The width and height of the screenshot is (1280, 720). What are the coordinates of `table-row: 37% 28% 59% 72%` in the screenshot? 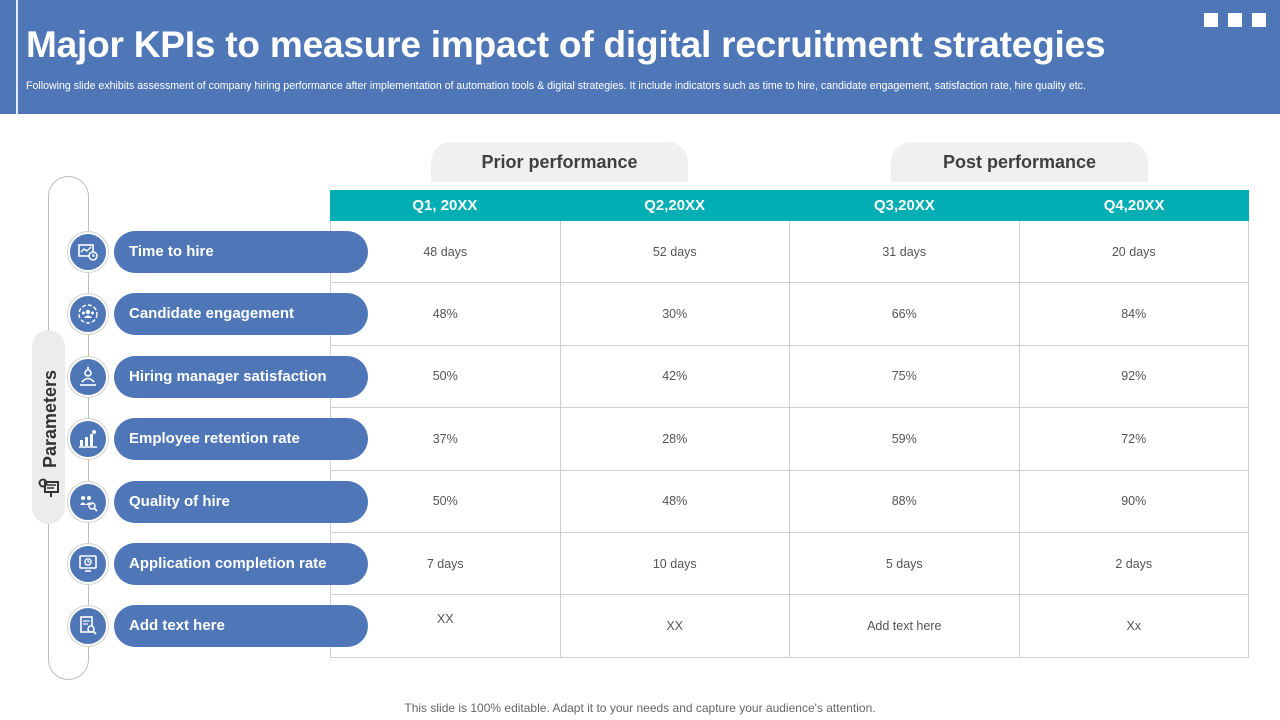 It's located at (790, 439).